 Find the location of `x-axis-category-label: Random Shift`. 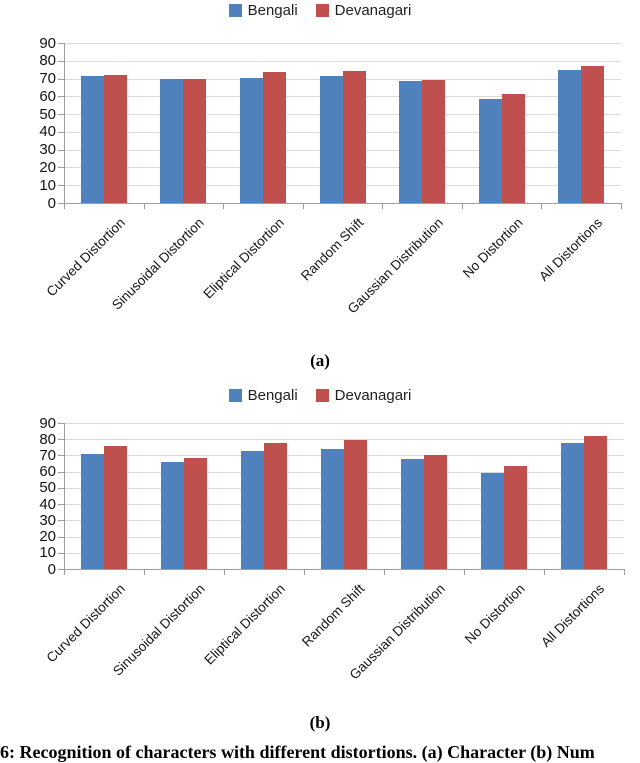

x-axis-category-label: Random Shift is located at coordinates (333, 615).